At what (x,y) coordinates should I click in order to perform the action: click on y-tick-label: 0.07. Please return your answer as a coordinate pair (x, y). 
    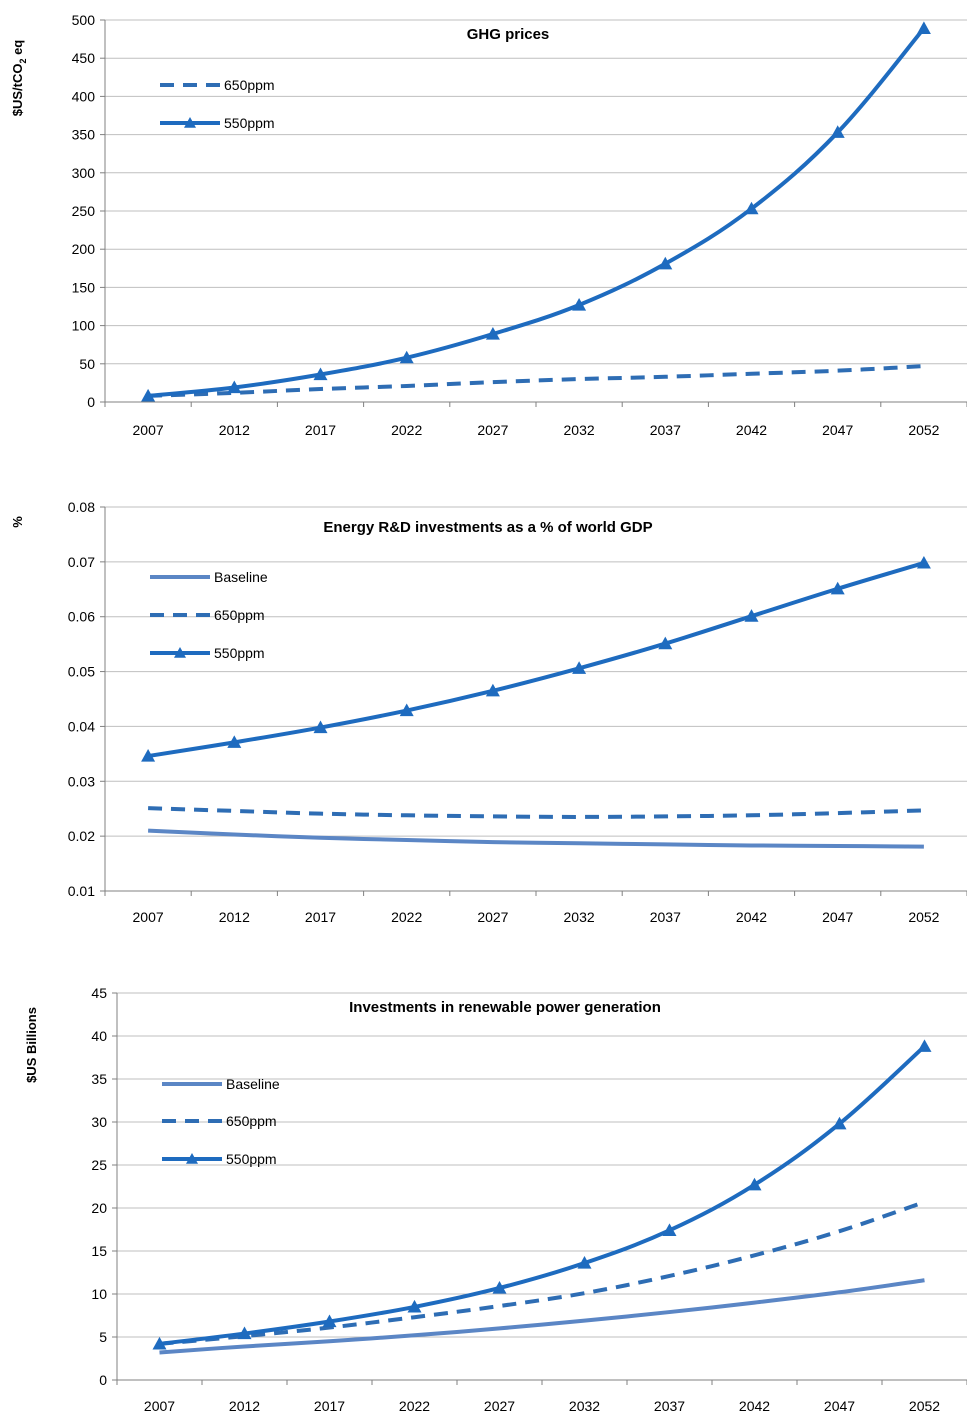
    Looking at the image, I should click on (81, 562).